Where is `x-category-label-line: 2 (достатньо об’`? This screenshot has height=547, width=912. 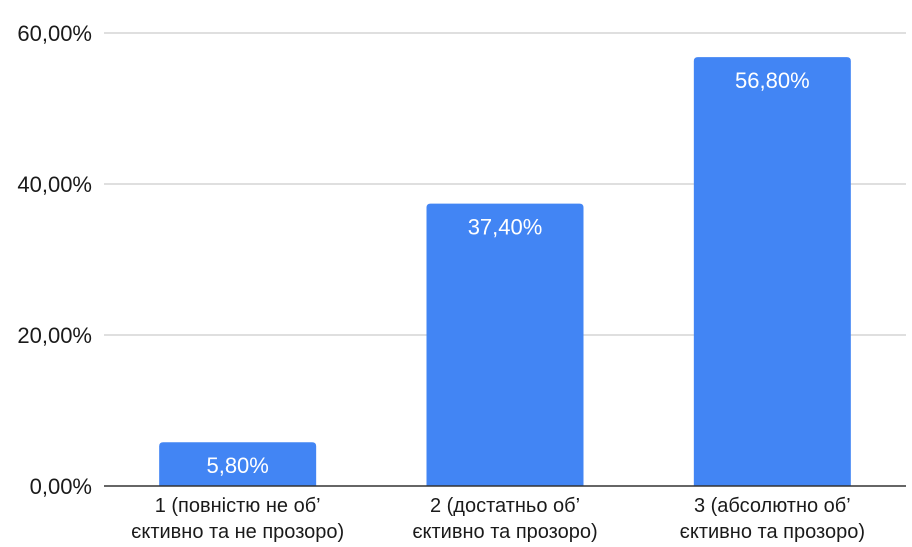 x-category-label-line: 2 (достатньо об’ is located at coordinates (505, 506).